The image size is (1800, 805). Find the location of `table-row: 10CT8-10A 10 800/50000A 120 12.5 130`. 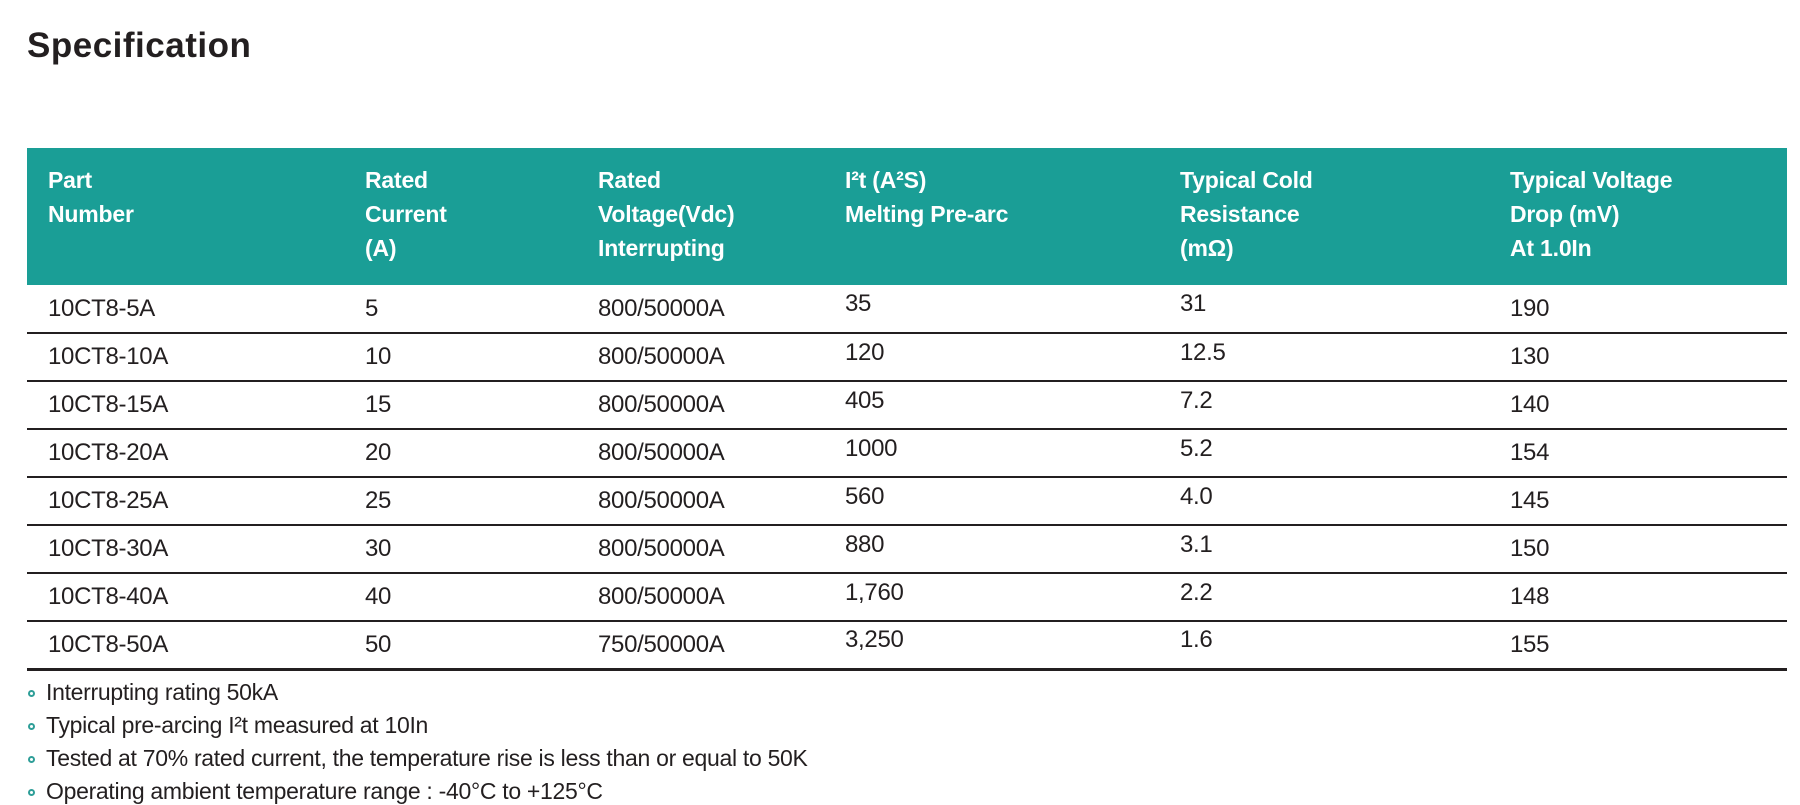

table-row: 10CT8-10A 10 800/50000A 120 12.5 130 is located at coordinates (907, 357).